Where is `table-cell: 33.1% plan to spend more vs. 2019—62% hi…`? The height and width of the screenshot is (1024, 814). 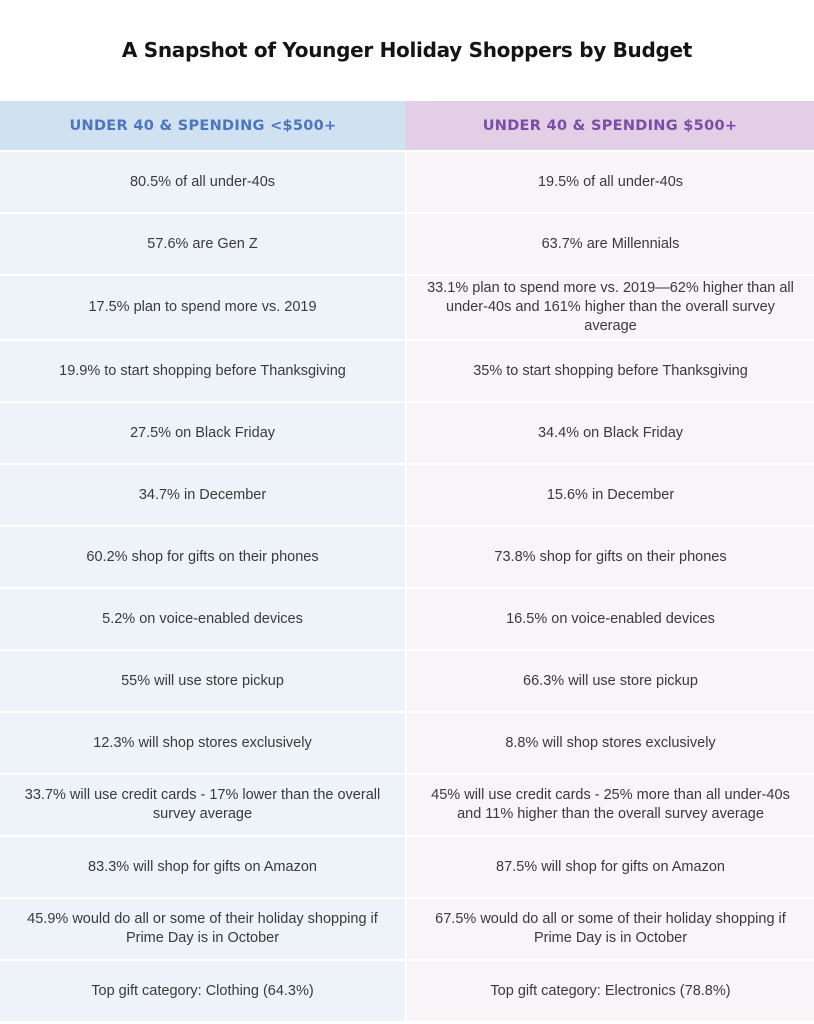
table-cell: 33.1% plan to spend more vs. 2019—62% hi… is located at coordinates (610, 307).